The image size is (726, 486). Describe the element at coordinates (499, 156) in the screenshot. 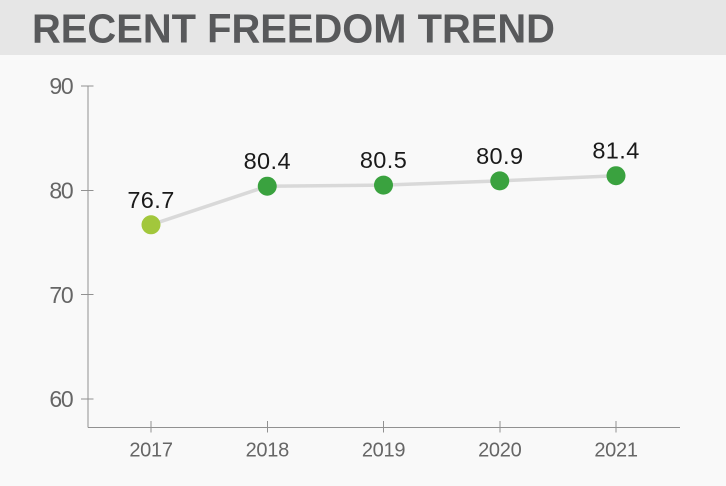

I see `svg-text: 80.9` at that location.